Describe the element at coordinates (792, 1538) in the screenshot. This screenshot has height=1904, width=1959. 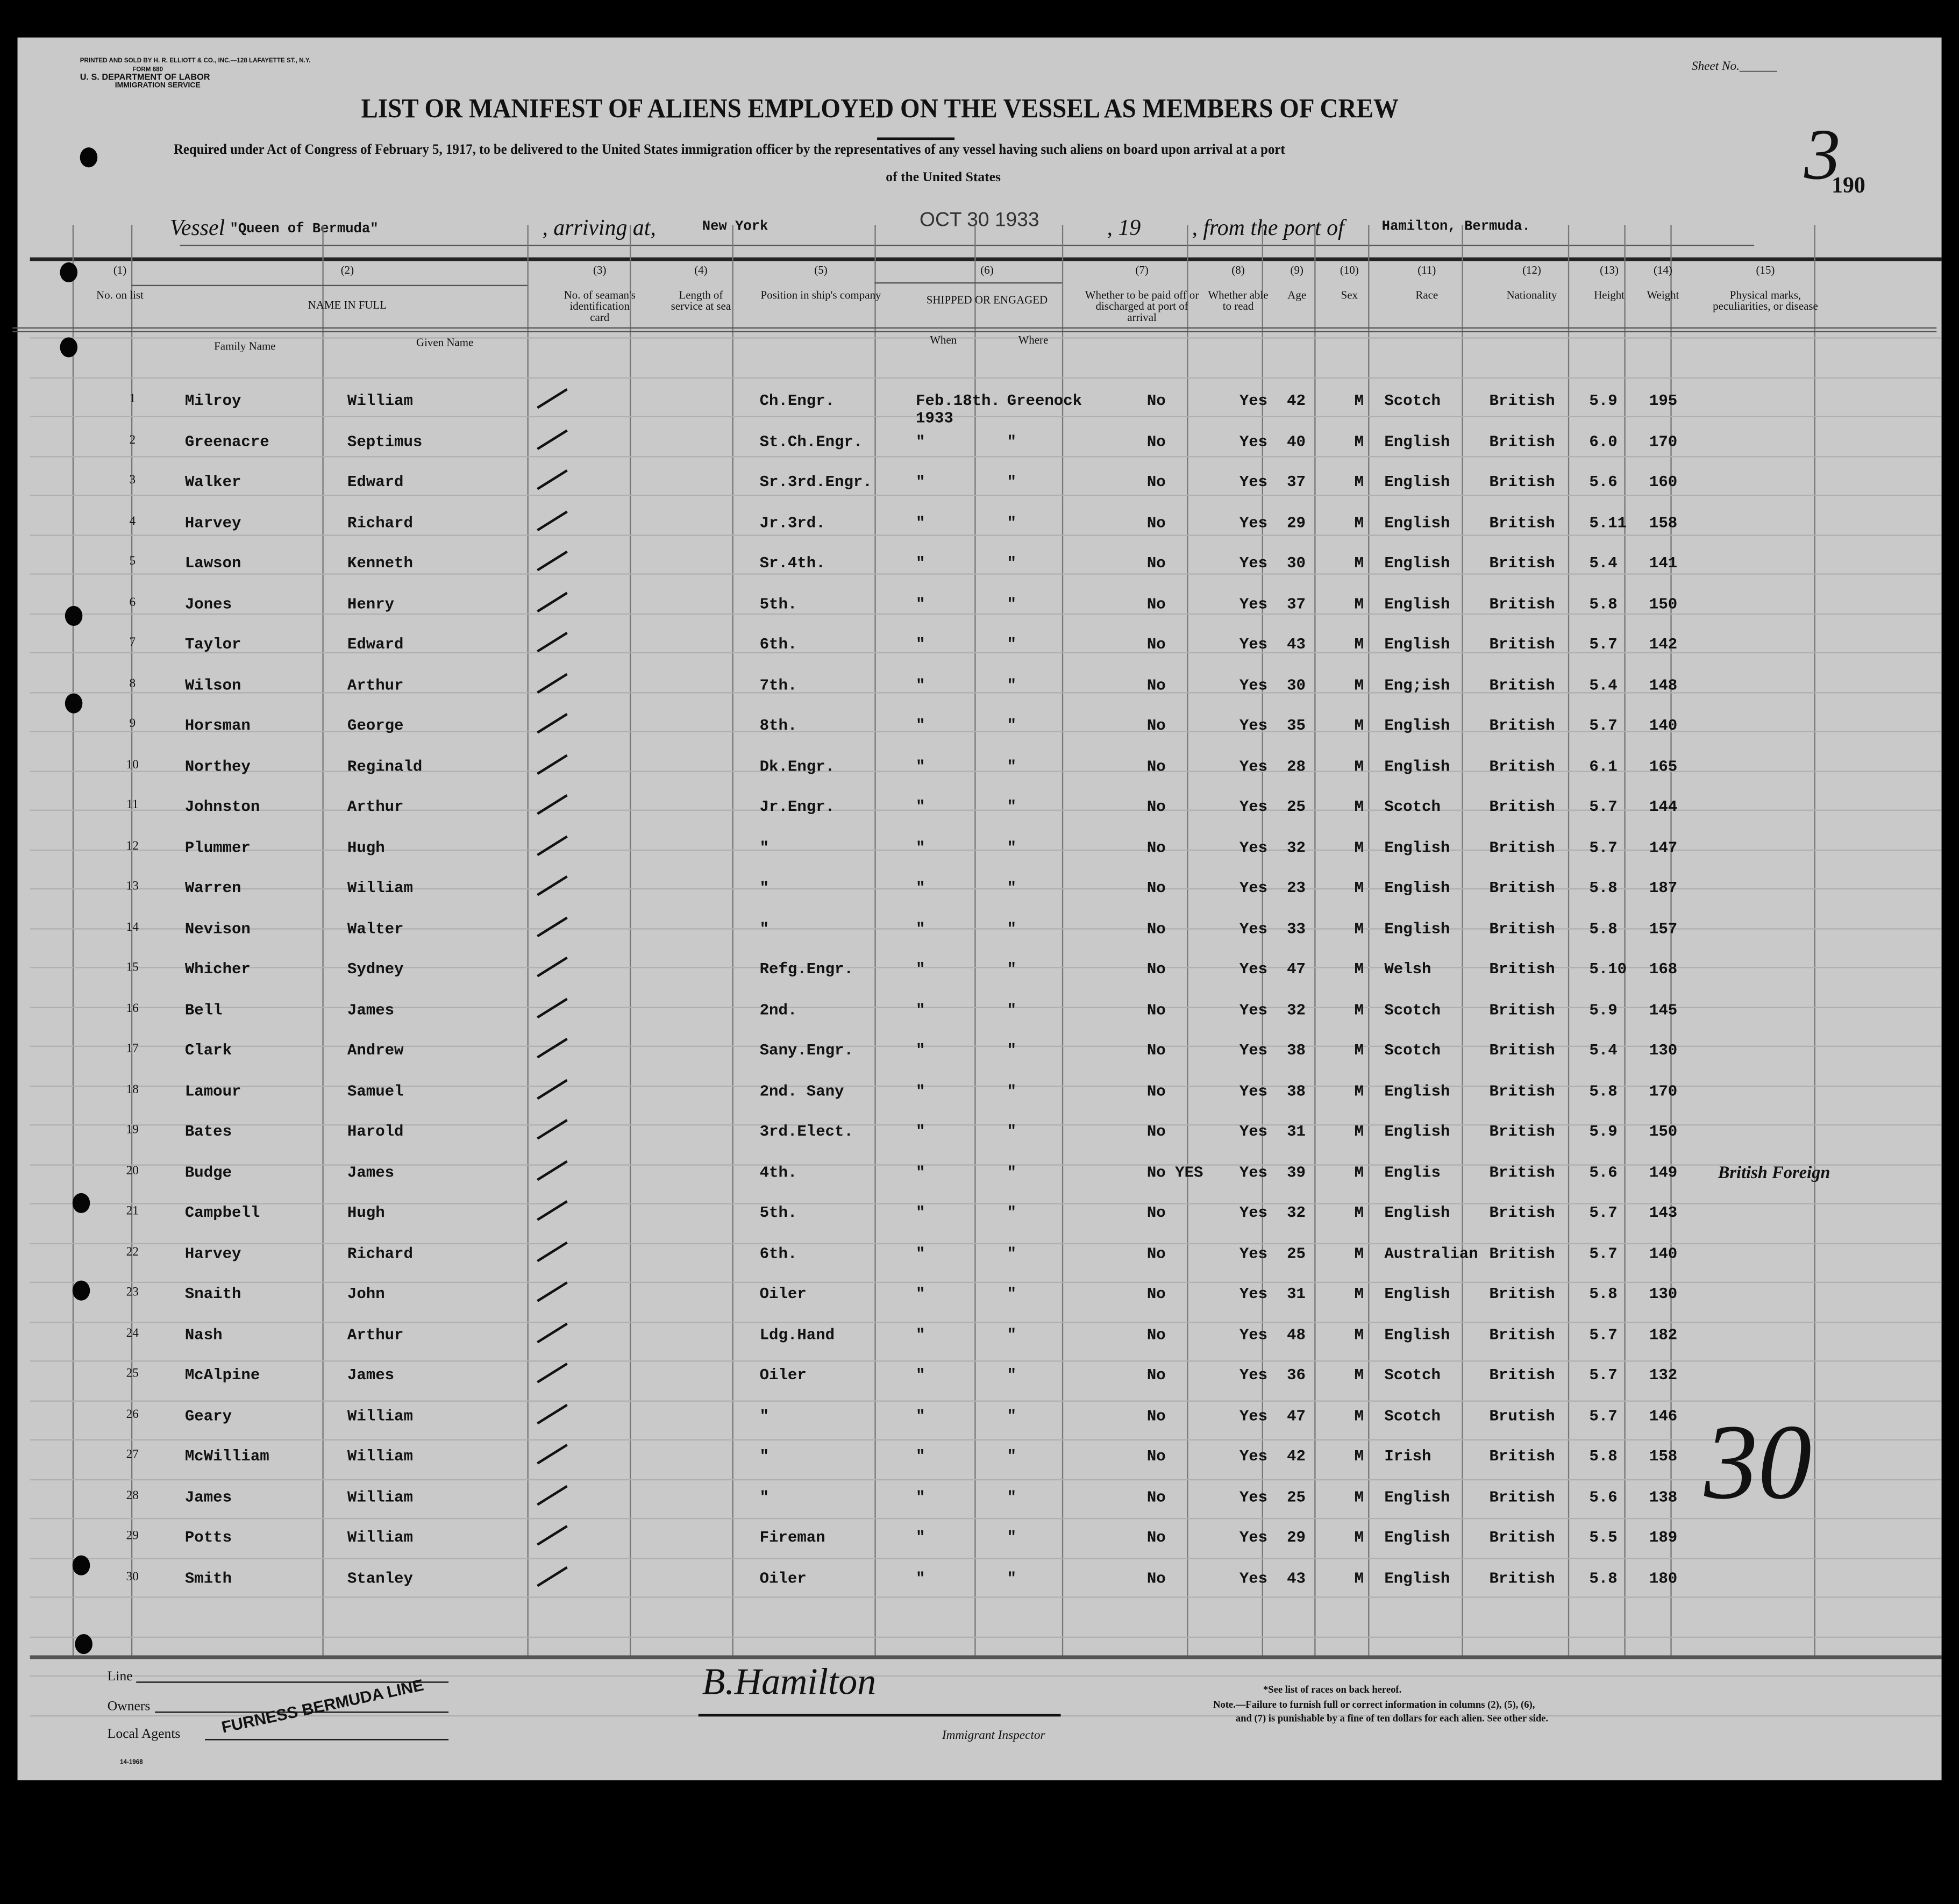
I see `position: Fireman` at that location.